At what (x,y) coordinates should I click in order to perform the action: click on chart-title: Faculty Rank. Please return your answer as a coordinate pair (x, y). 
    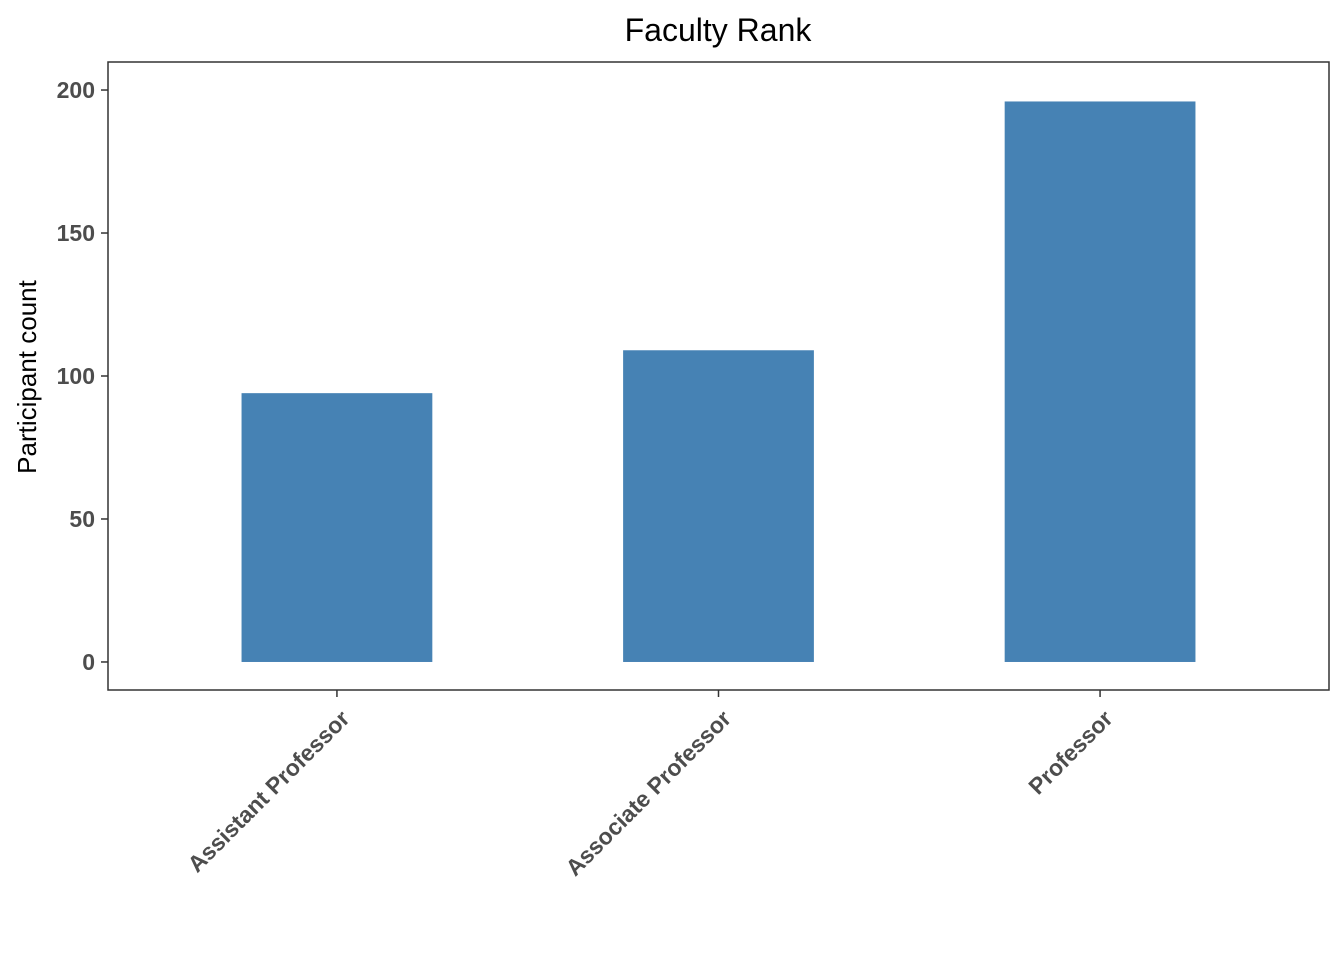
    Looking at the image, I should click on (719, 30).